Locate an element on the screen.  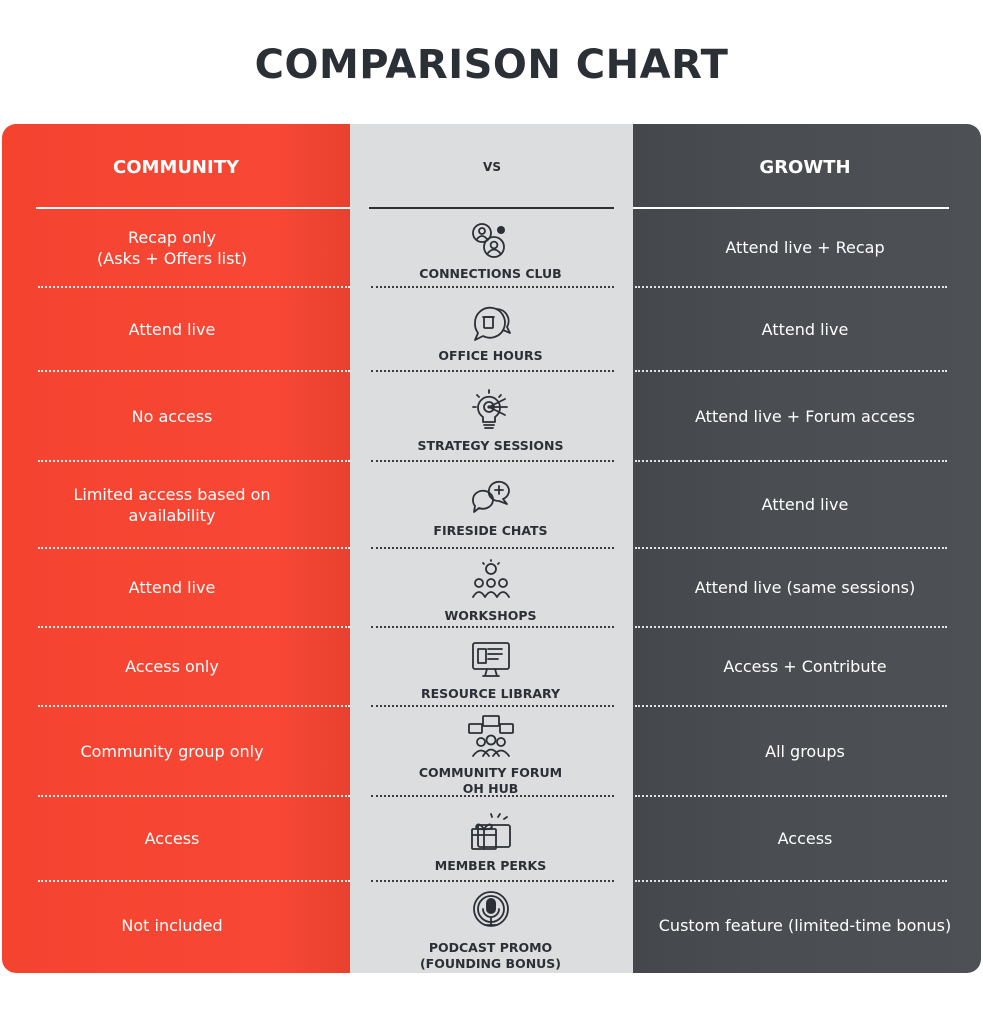
feature-label: PODCAST PROMO (FOUNDING BONUS) is located at coordinates (490, 955).